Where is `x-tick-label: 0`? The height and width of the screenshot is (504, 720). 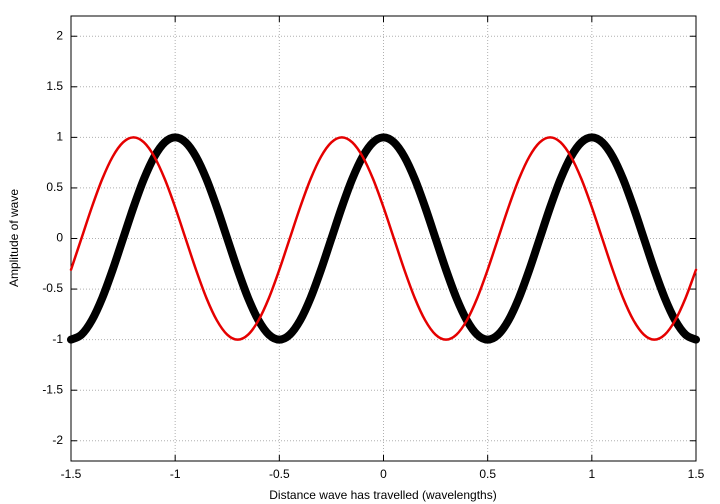
x-tick-label: 0 is located at coordinates (383, 474).